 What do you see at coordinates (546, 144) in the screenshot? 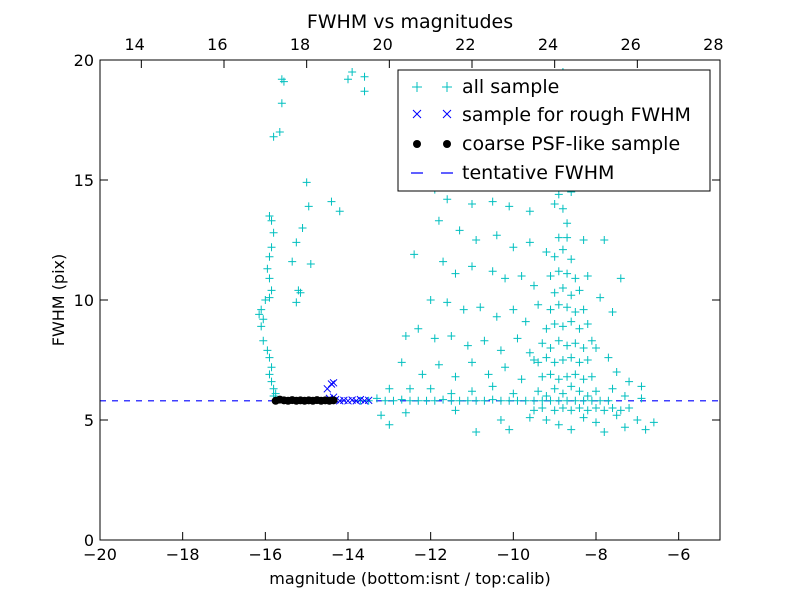
I see `legend-entry-coarse: coarse PSF-like sample` at bounding box center [546, 144].